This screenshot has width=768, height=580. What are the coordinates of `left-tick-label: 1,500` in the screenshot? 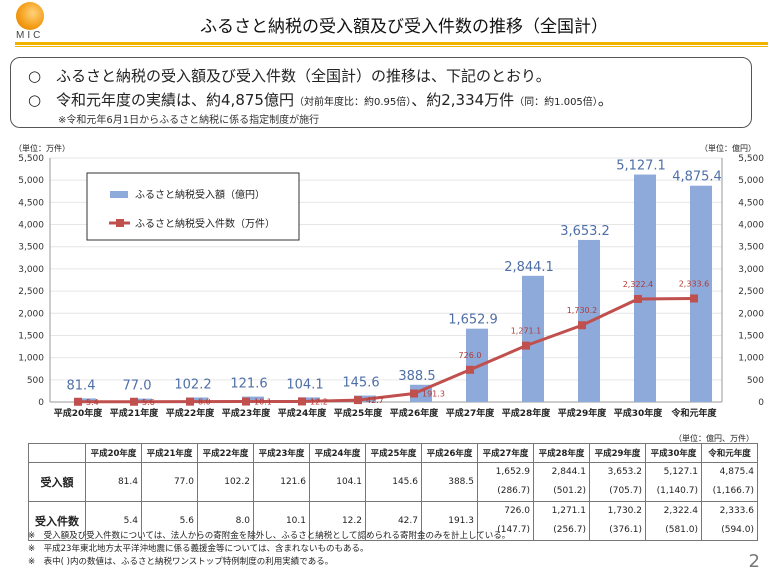 It's located at (31, 336).